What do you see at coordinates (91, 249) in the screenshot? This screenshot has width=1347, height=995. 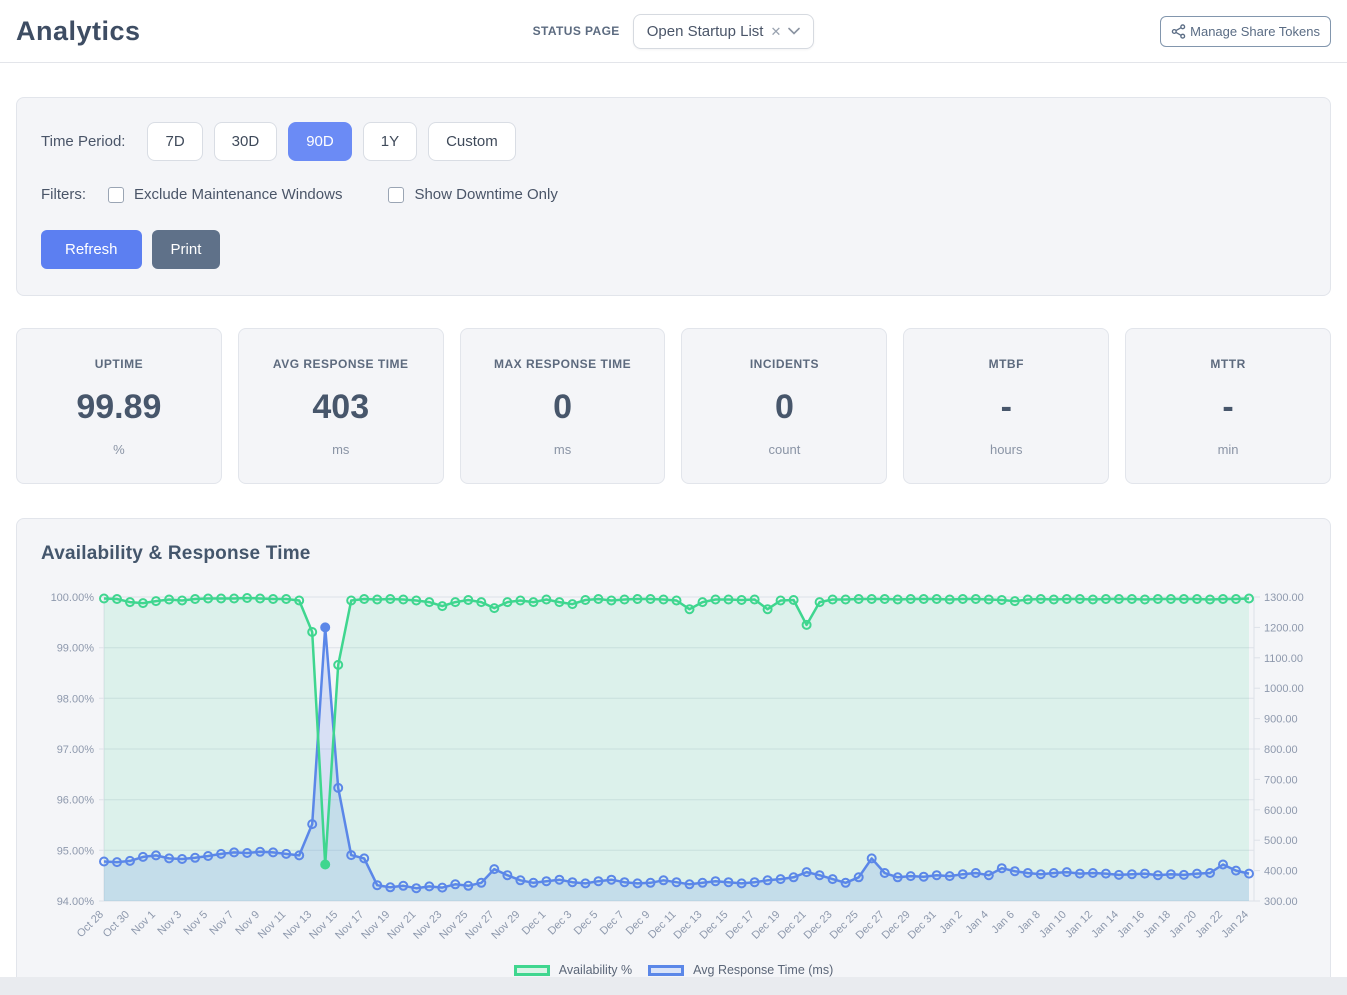 I see `refresh-button: Refresh` at bounding box center [91, 249].